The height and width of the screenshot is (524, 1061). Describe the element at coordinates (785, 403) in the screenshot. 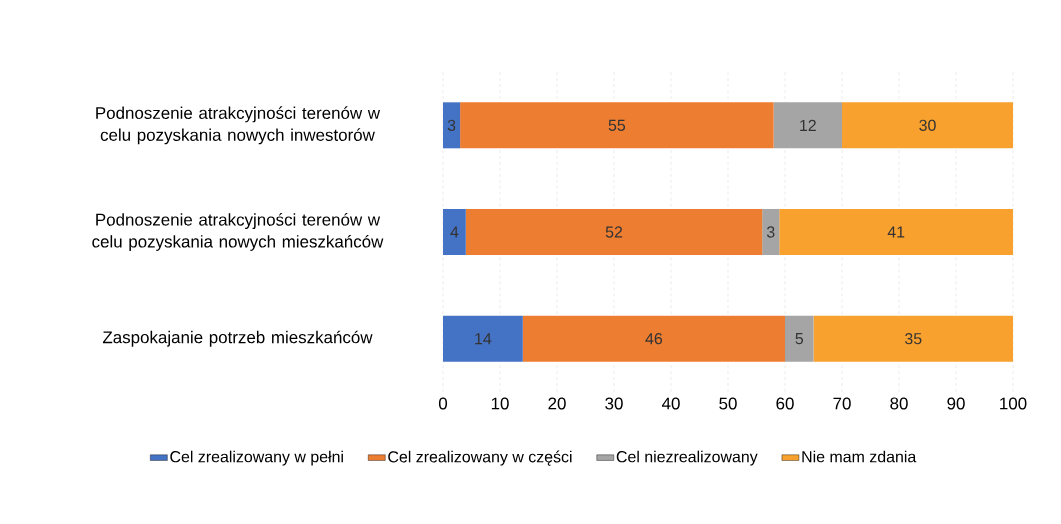

I see `x-tick-label: 60` at that location.